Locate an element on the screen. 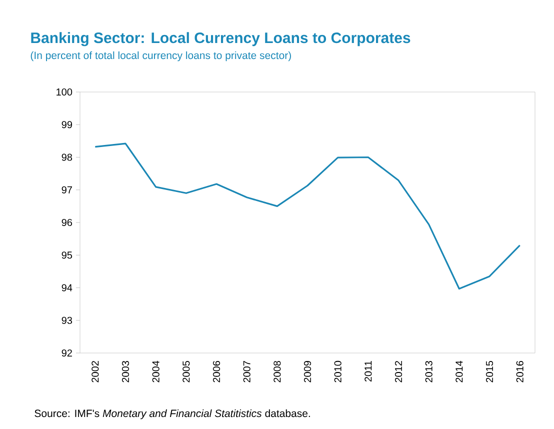 The image size is (554, 429). x-tick-label: 2006 is located at coordinates (216, 371).